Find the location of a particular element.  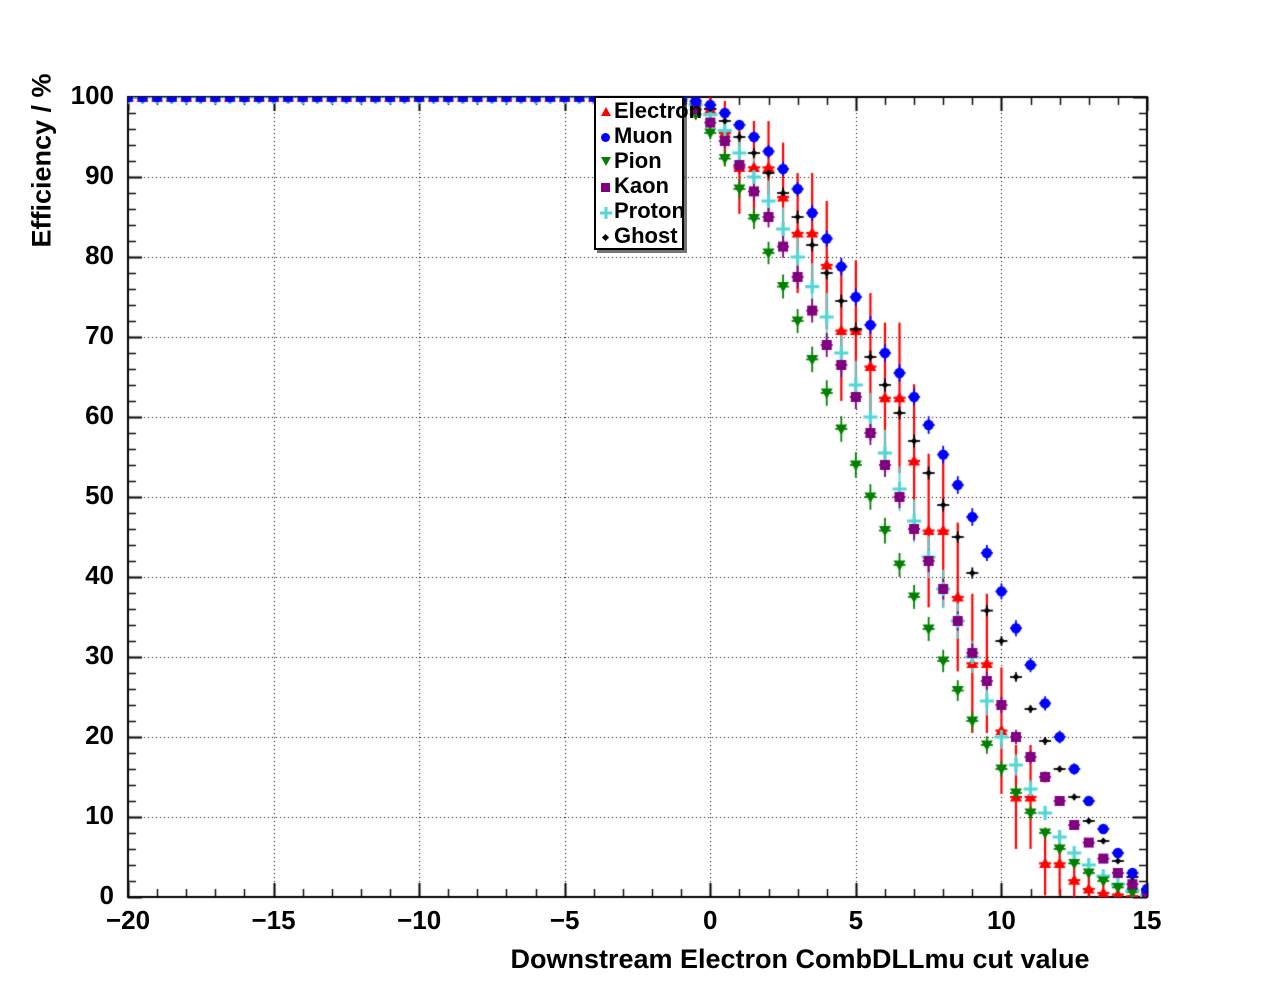

x-axis-label: Downstream Electron CombDLLmu cut value is located at coordinates (800, 959).